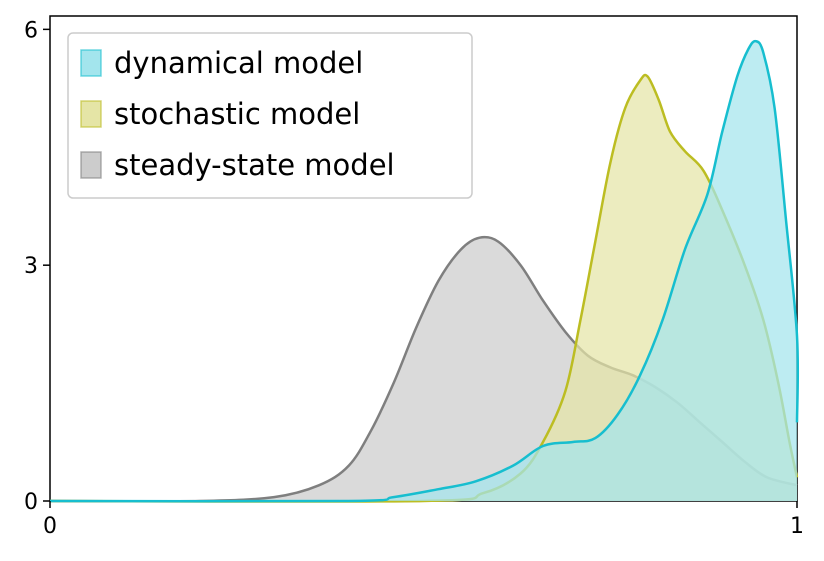 This screenshot has height=561, width=824. I want to click on y-tick-label: 6, so click(31, 30).